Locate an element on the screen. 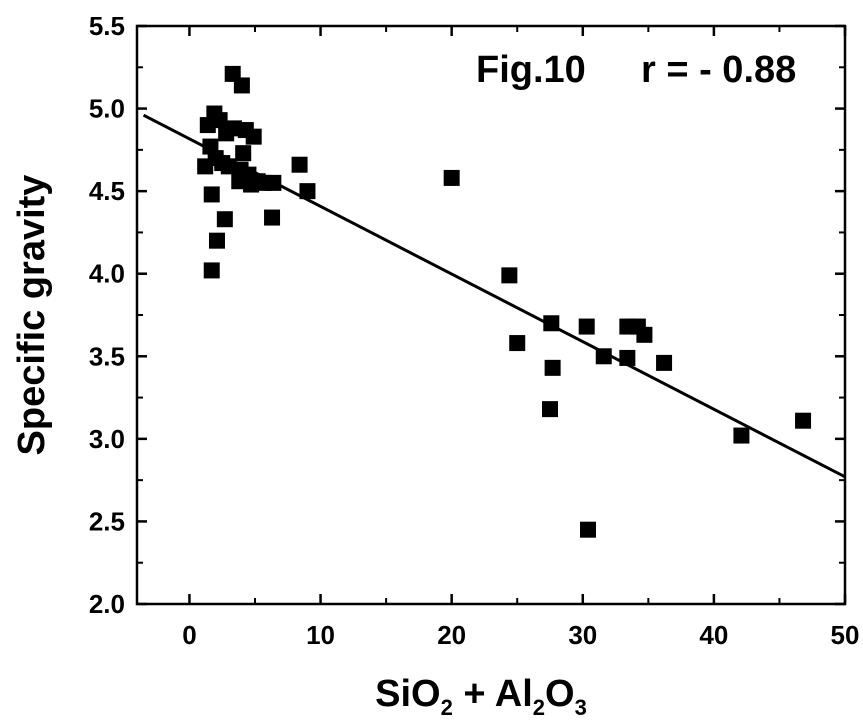 This screenshot has height=726, width=863. y-tick-label: 5.0 is located at coordinates (107, 109).